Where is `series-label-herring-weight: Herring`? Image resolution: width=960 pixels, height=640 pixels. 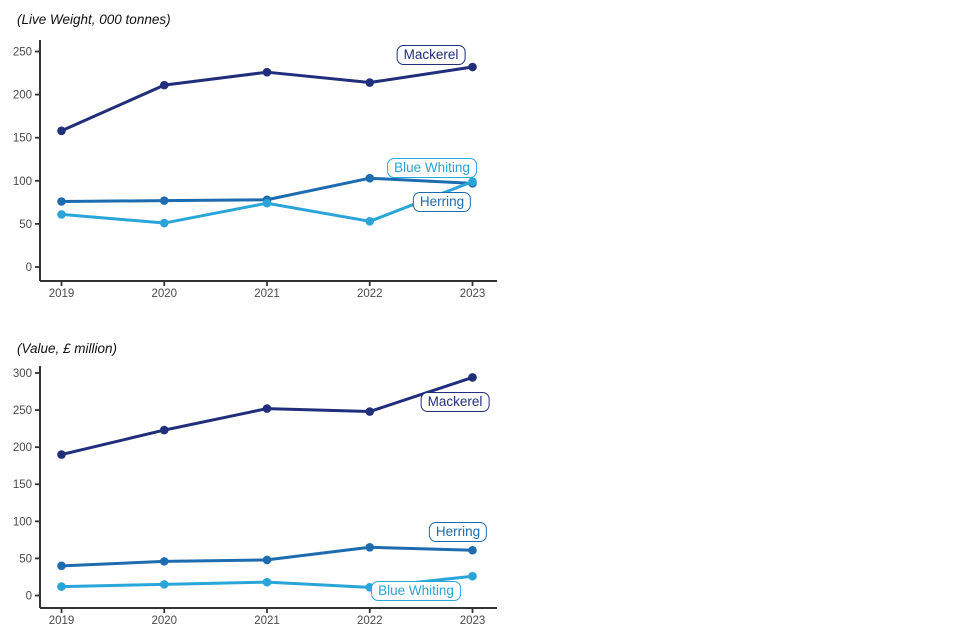 series-label-herring-weight: Herring is located at coordinates (442, 202).